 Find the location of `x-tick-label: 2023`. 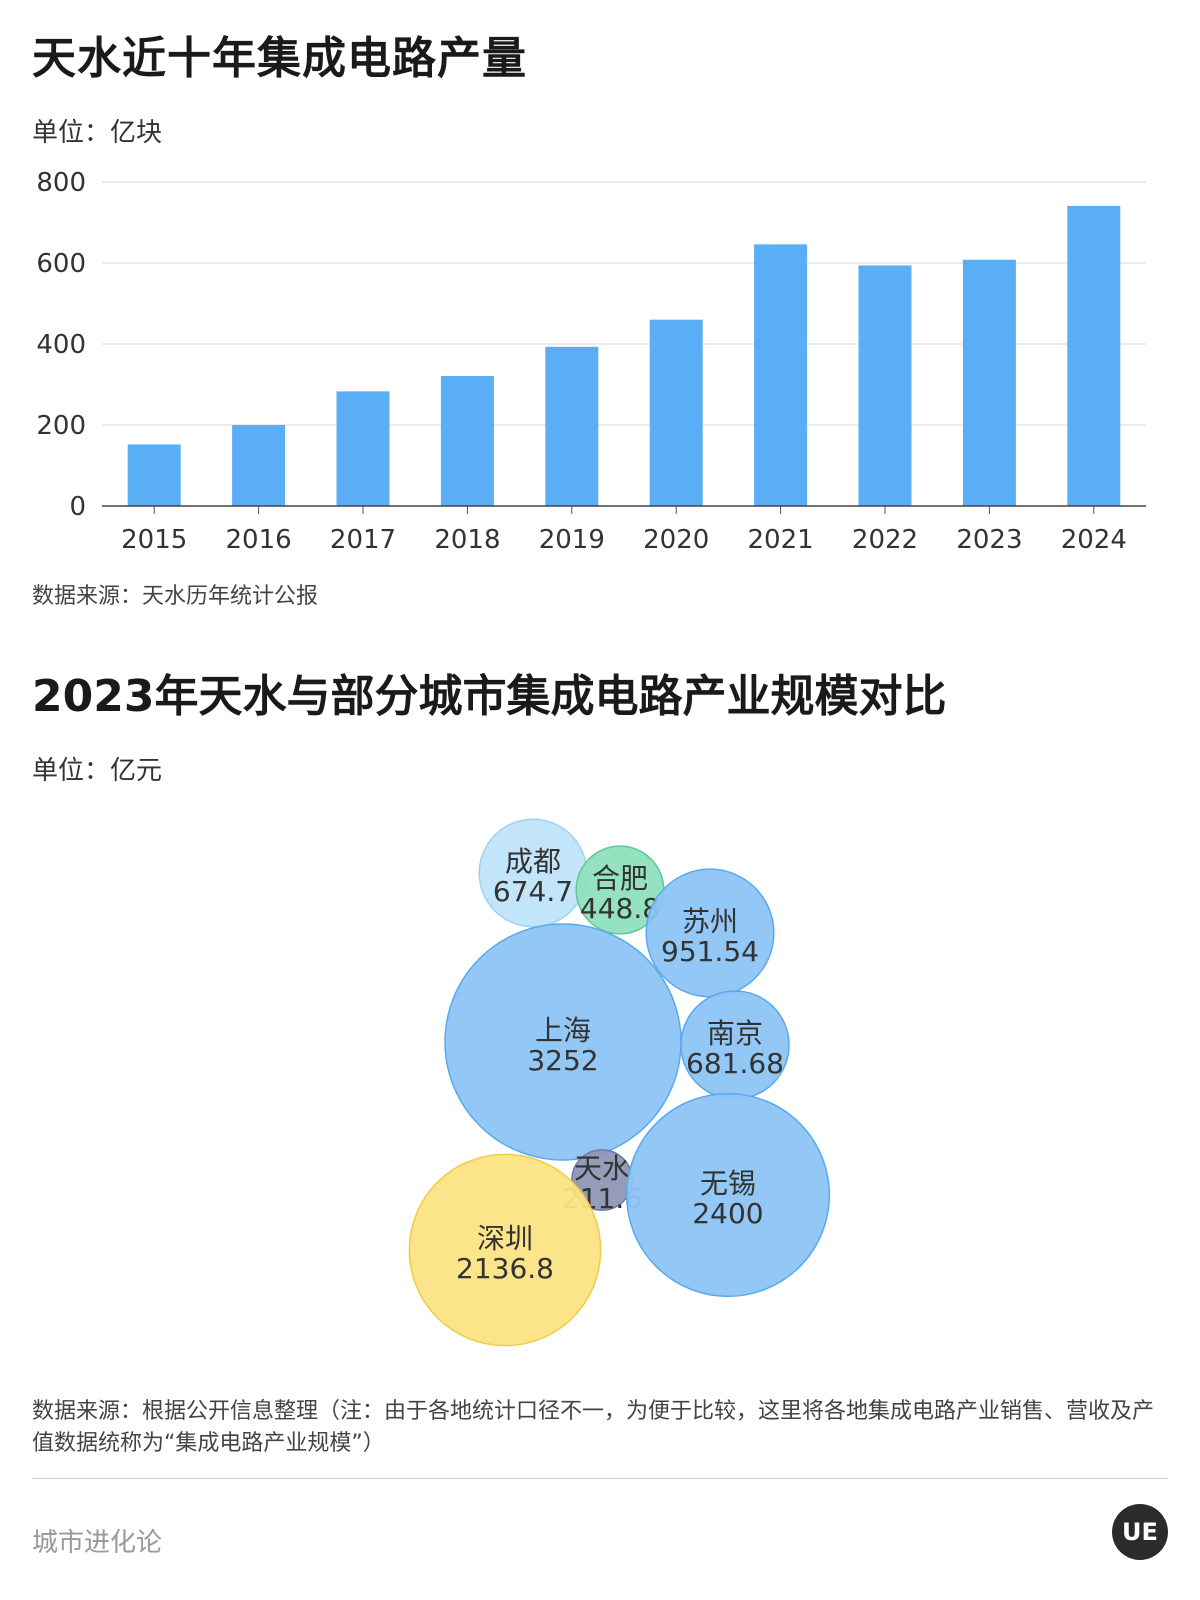

x-tick-label: 2023 is located at coordinates (989, 540).